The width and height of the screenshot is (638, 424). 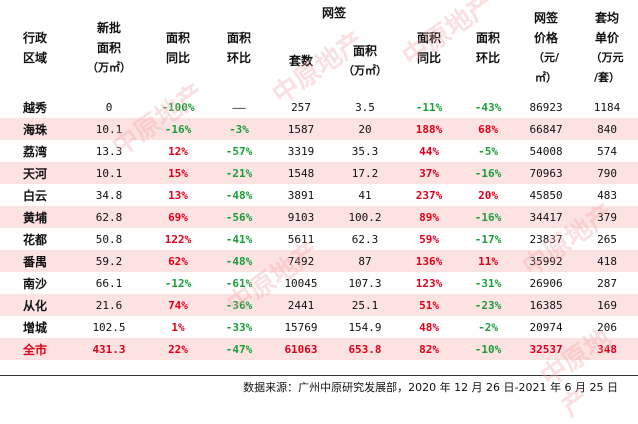 What do you see at coordinates (429, 129) in the screenshot?
I see `net-yoy-cell: 188%` at bounding box center [429, 129].